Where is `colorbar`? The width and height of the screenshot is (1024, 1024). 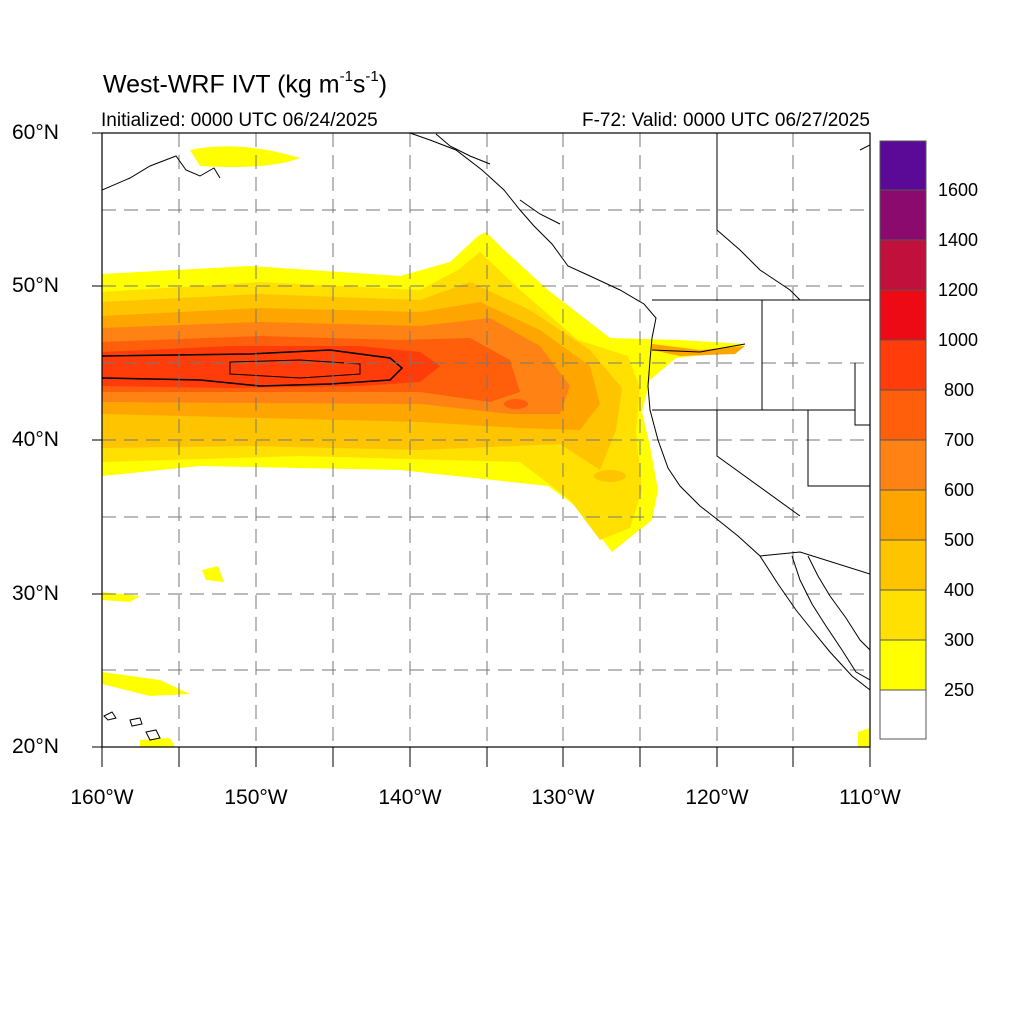
colorbar is located at coordinates (903, 440).